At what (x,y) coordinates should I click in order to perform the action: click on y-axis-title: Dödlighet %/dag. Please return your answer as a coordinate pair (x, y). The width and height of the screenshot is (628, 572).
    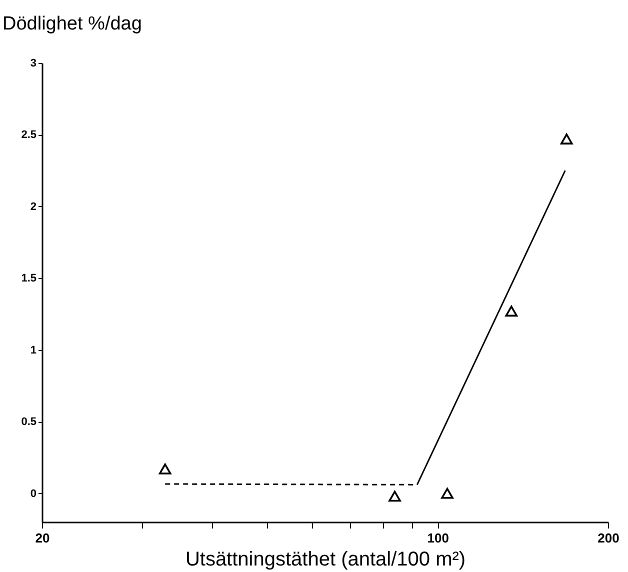
    Looking at the image, I should click on (72, 24).